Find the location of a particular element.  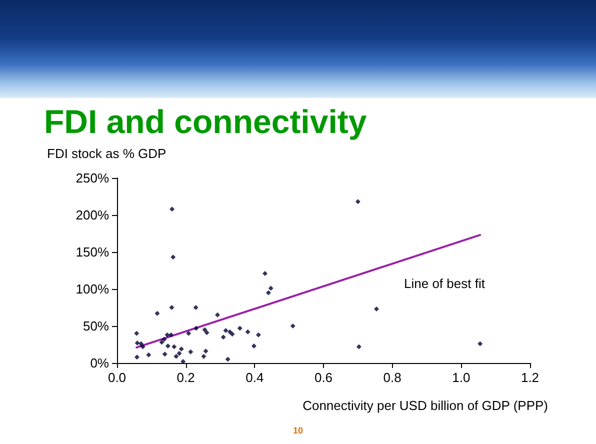

x-tick-label: 0.2 is located at coordinates (185, 377).